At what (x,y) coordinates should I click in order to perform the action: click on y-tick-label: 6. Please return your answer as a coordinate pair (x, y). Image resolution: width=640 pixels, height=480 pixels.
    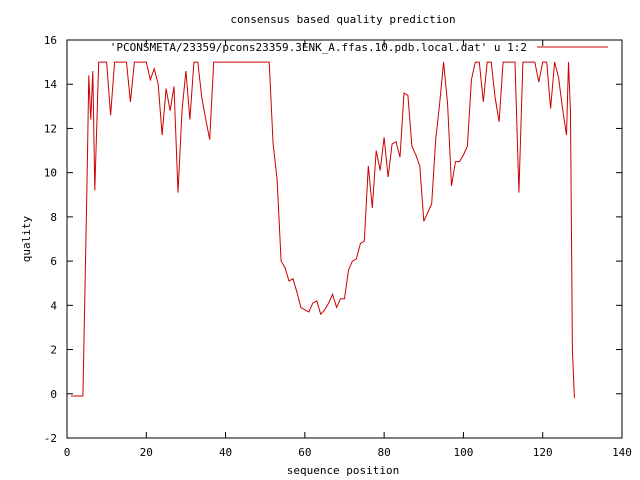
    Looking at the image, I should click on (53, 261).